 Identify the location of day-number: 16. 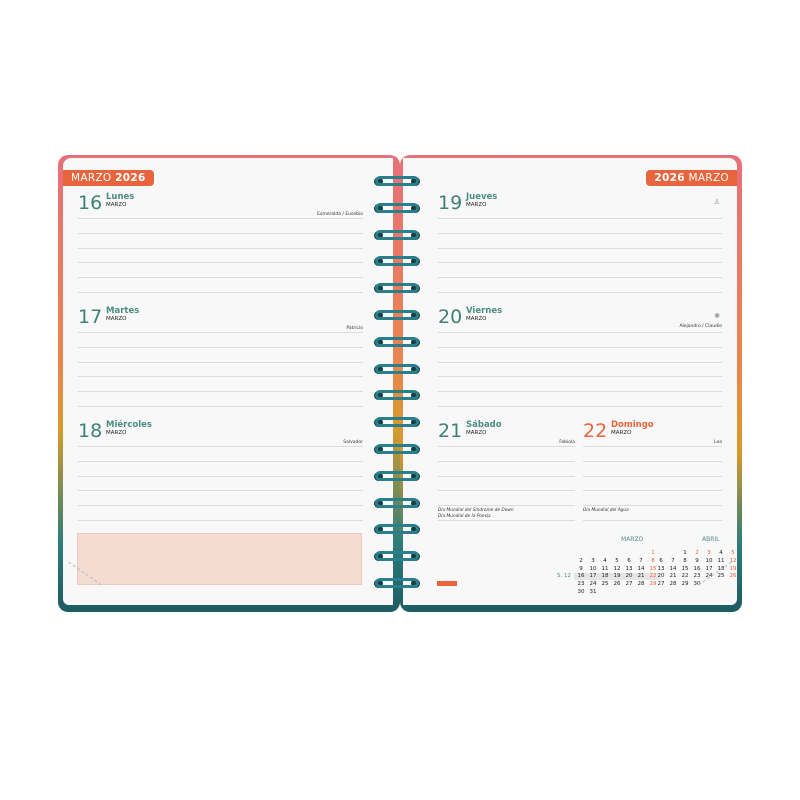
(90, 203).